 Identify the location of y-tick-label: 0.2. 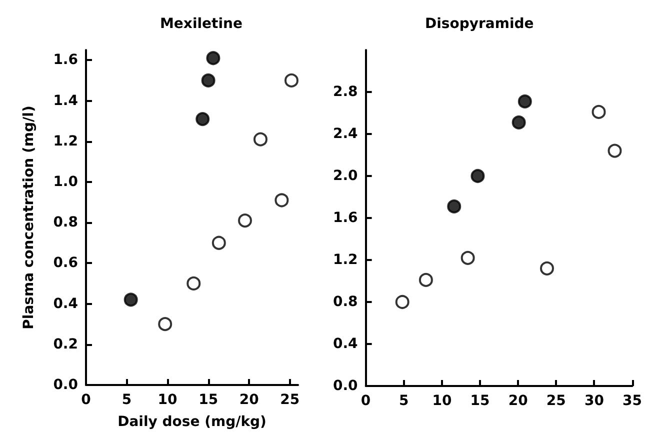
(65, 344).